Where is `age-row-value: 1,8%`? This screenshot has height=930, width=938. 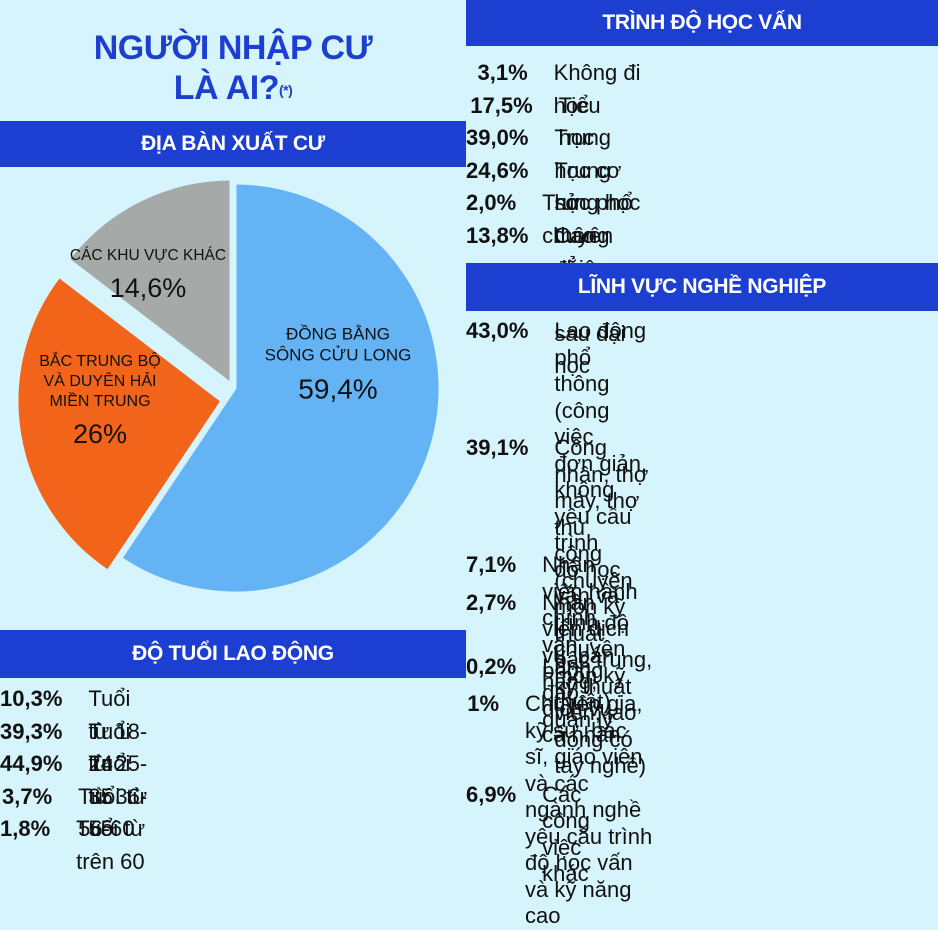
age-row-value: 1,8% is located at coordinates (25, 828).